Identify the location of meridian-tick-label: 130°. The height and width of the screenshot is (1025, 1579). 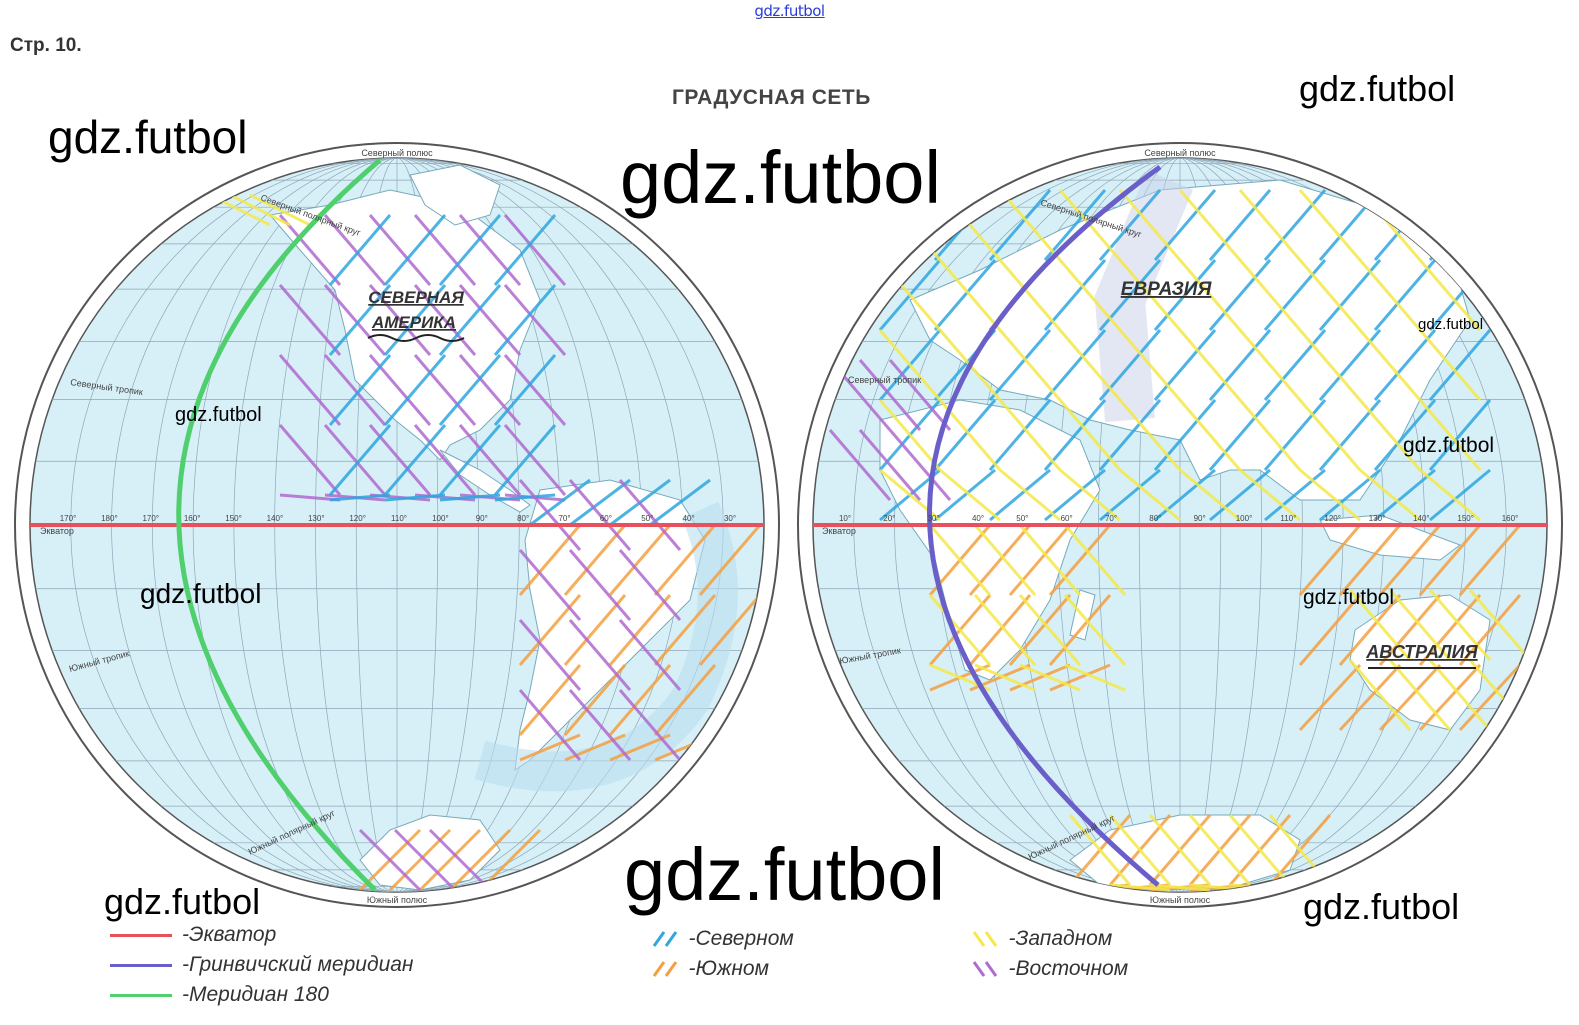
(1377, 518).